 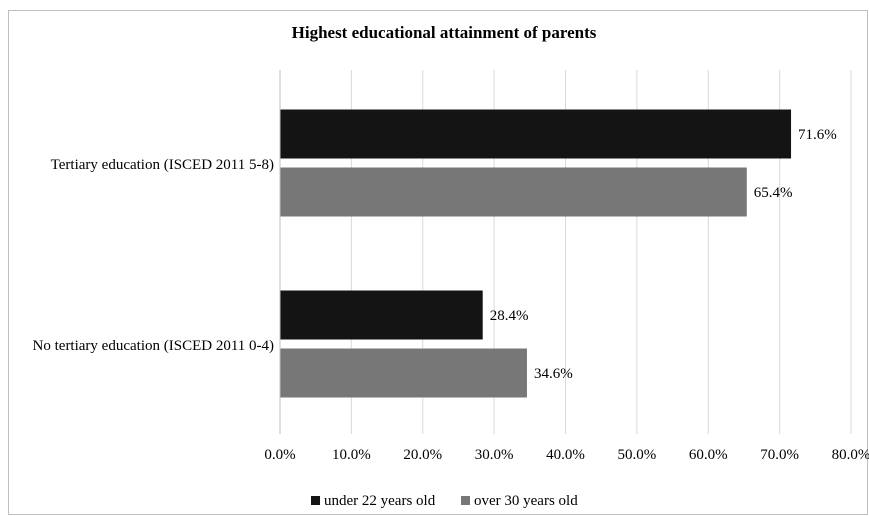 What do you see at coordinates (773, 193) in the screenshot?
I see `data-label: 65.4%` at bounding box center [773, 193].